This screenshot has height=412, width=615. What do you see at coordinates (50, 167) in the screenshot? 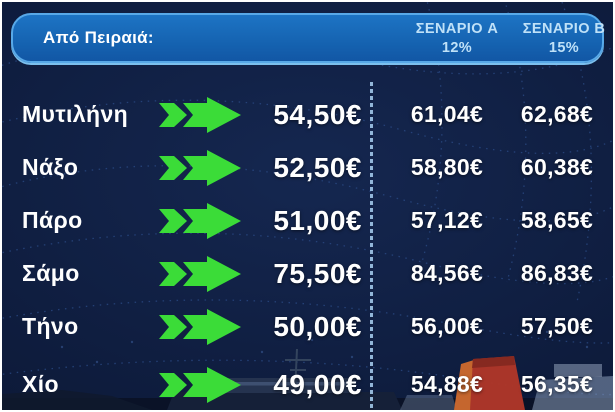
I see `destination-label: Νάξο` at bounding box center [50, 167].